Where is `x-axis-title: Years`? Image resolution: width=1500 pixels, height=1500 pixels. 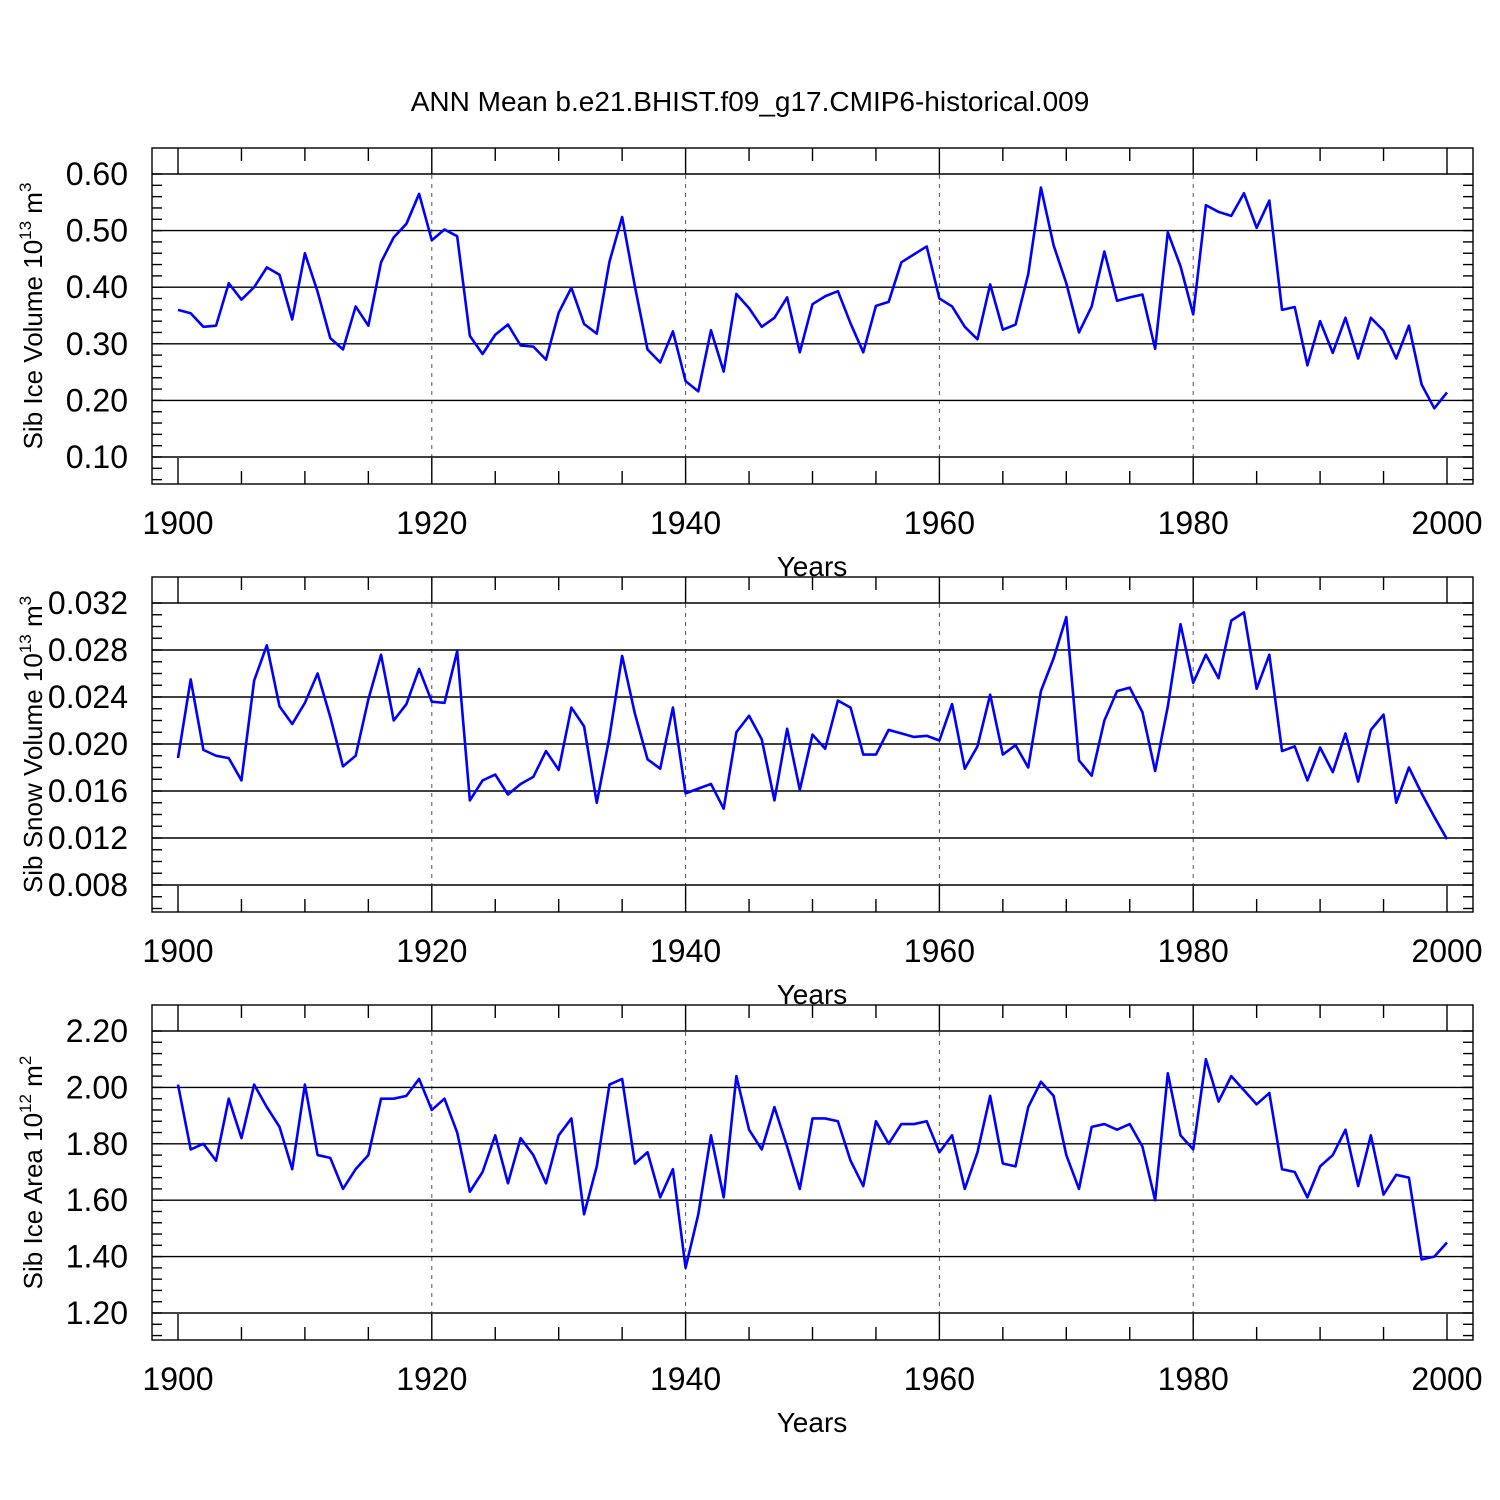
x-axis-title: Years is located at coordinates (812, 1422).